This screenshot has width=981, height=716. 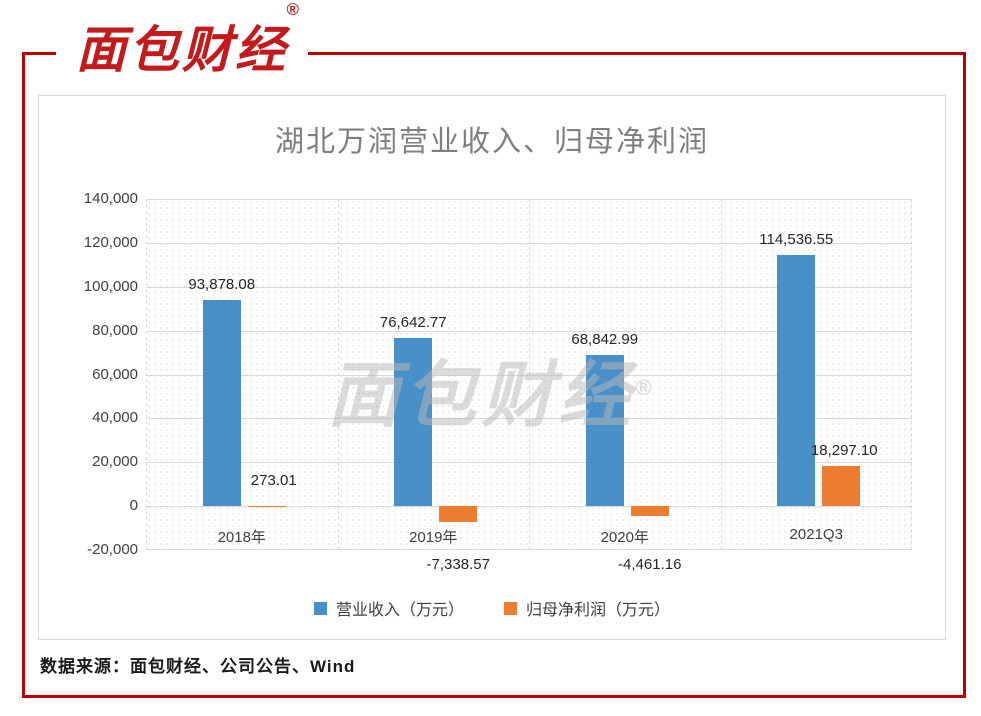 I want to click on data-source-note: 数据来源：面包财经、公司公告、Wind, so click(x=198, y=666).